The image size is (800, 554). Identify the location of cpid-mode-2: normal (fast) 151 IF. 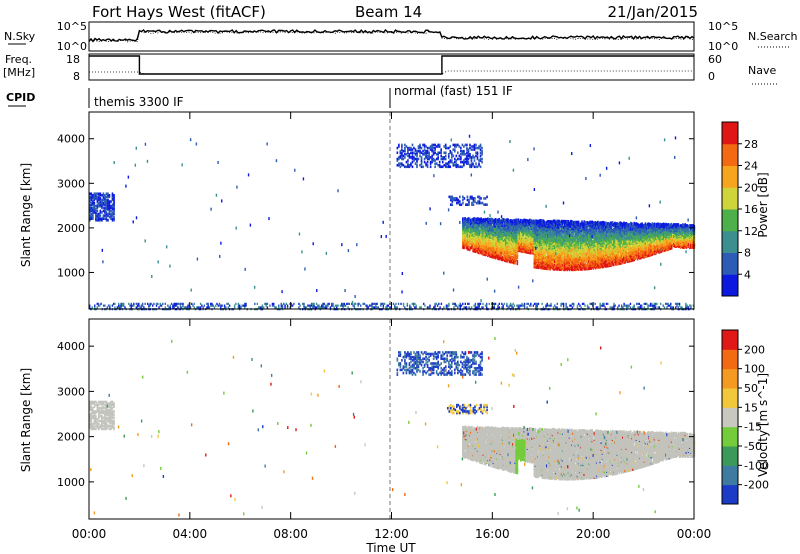
(453, 91).